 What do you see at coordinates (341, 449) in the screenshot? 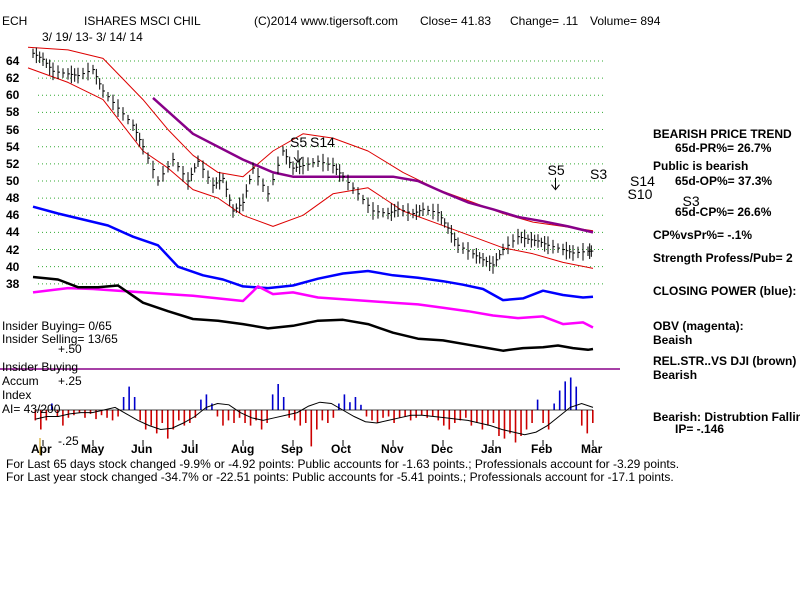
I see `x-tick-label: Oct` at bounding box center [341, 449].